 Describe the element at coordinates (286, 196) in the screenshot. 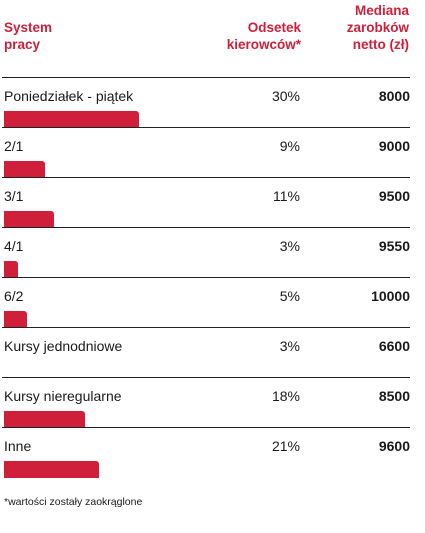

I see `percent-label: 11%` at that location.